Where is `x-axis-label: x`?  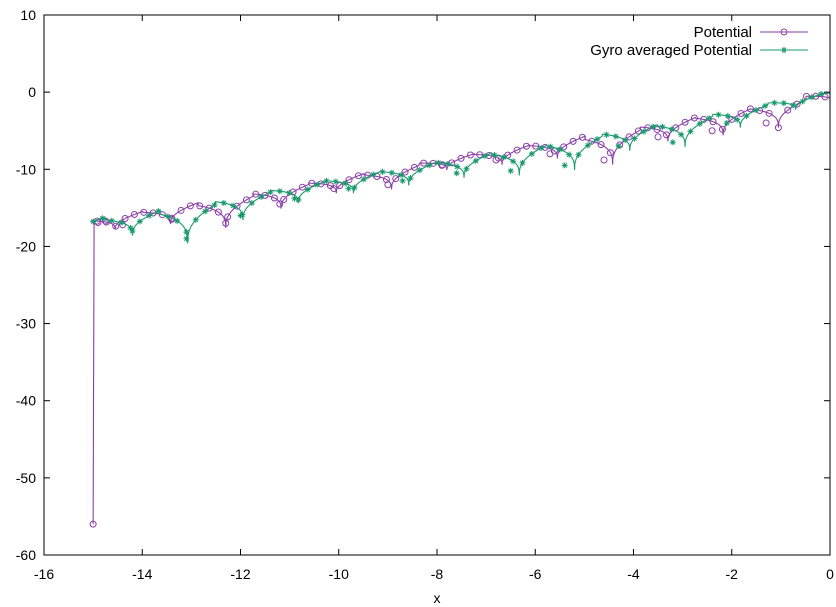
x-axis-label: x is located at coordinates (437, 598).